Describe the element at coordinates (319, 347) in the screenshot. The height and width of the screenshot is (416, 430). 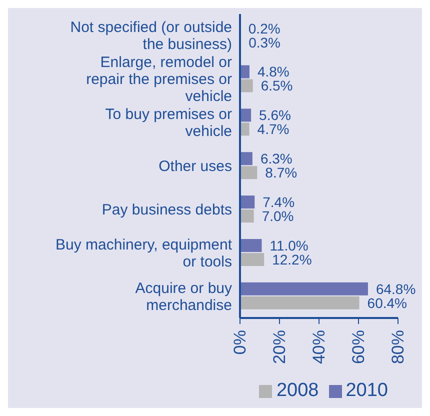
I see `x-tick-label: 40%` at that location.